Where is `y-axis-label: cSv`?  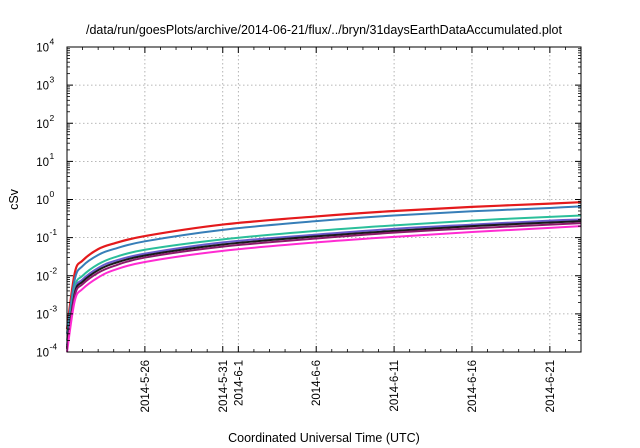
y-axis-label: cSv is located at coordinates (14, 199).